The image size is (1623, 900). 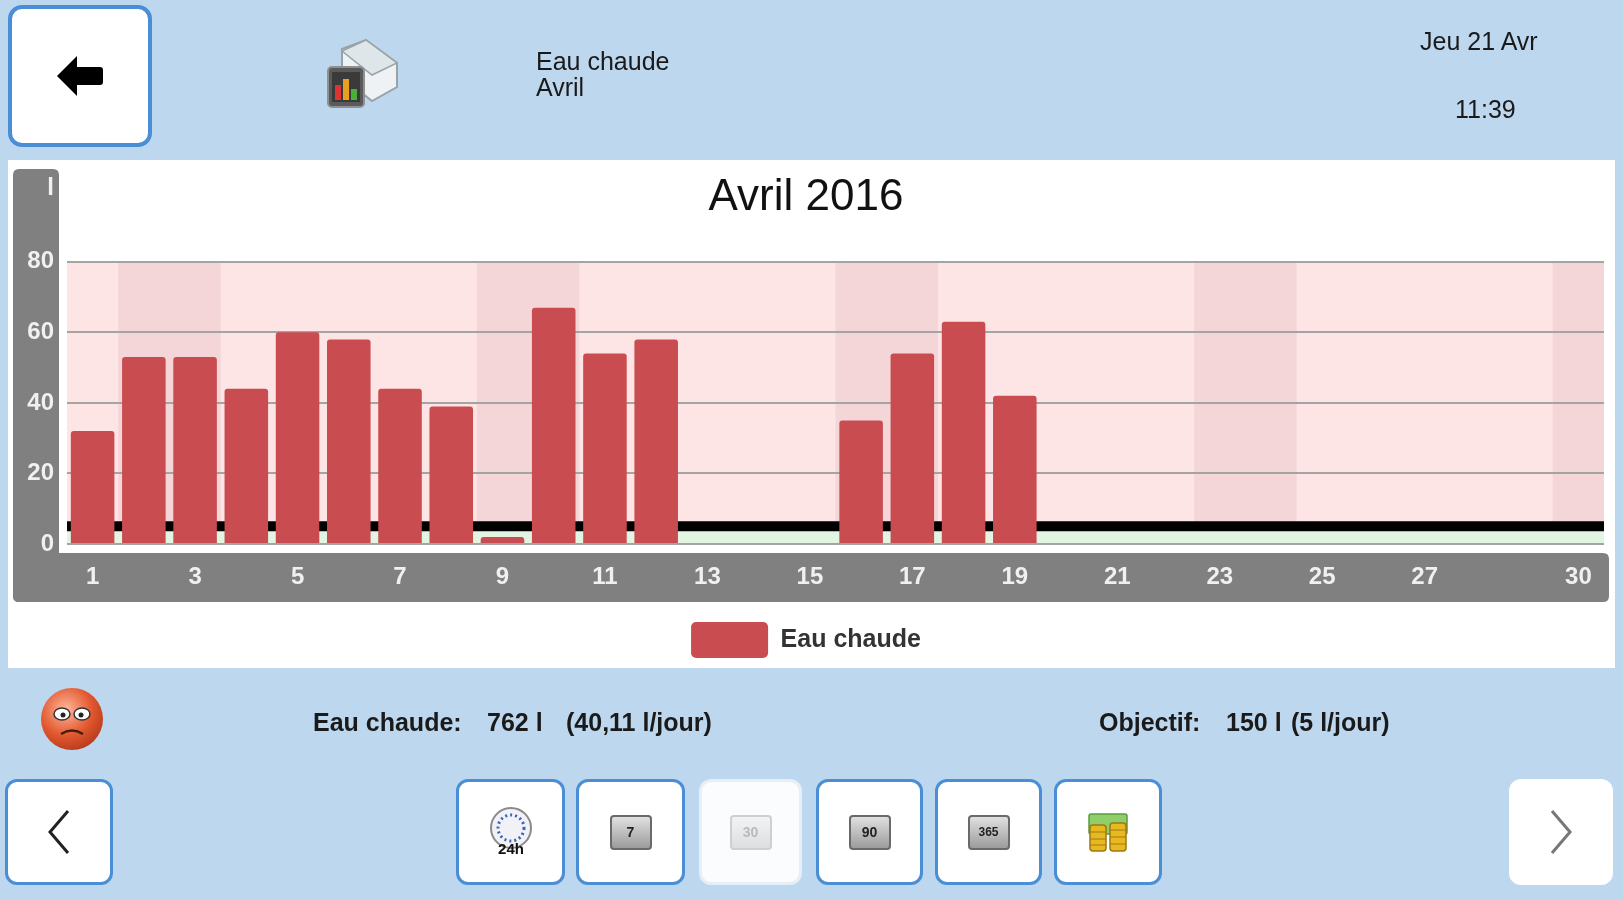 What do you see at coordinates (1485, 109) in the screenshot?
I see `text: 11:39` at bounding box center [1485, 109].